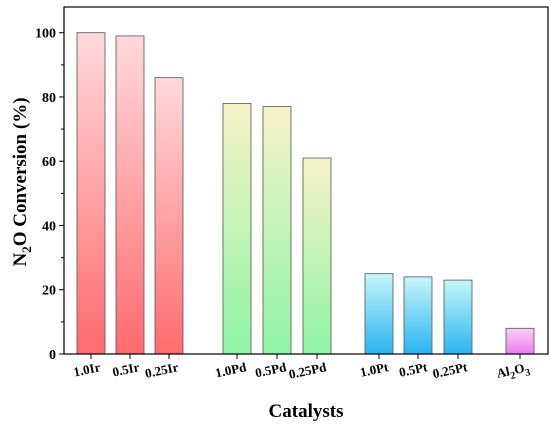 The width and height of the screenshot is (550, 427). Describe the element at coordinates (450, 370) in the screenshot. I see `x-tick-label: 0.25Pt` at that location.